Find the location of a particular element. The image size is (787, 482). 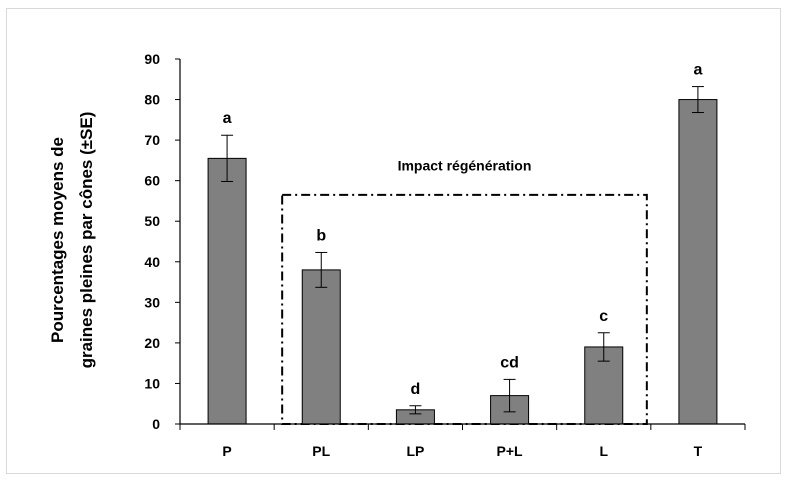

significance-label-P+L: cd is located at coordinates (509, 362).